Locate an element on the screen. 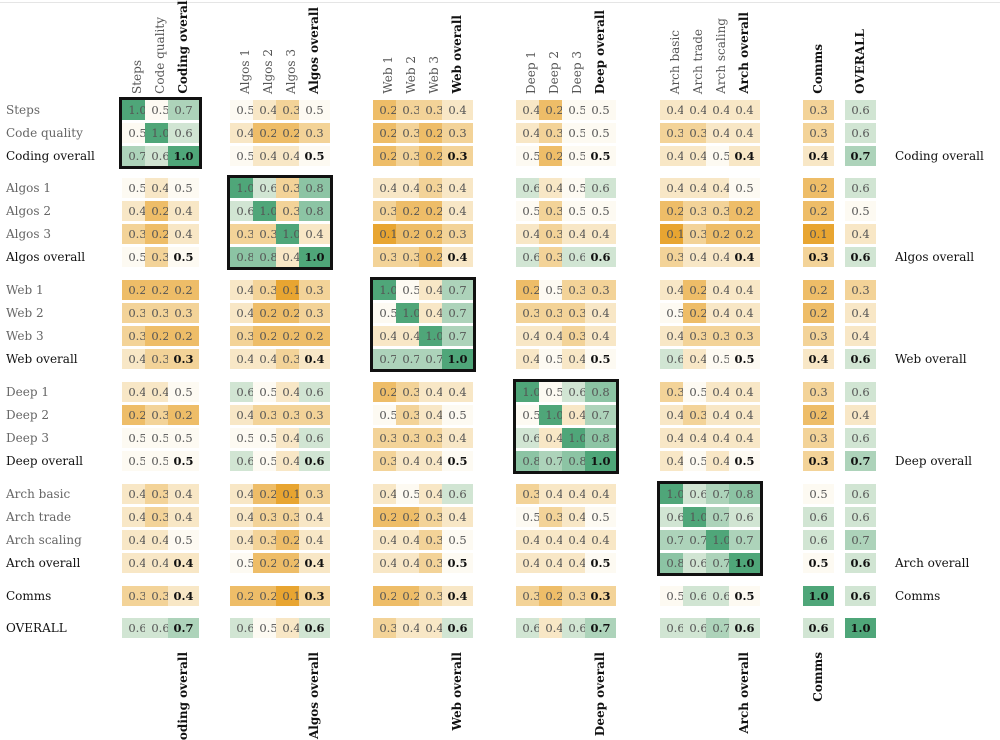 This screenshot has width=1000, height=740. cell-algos-2-x-arch-overall: 0.2 is located at coordinates (744, 211).